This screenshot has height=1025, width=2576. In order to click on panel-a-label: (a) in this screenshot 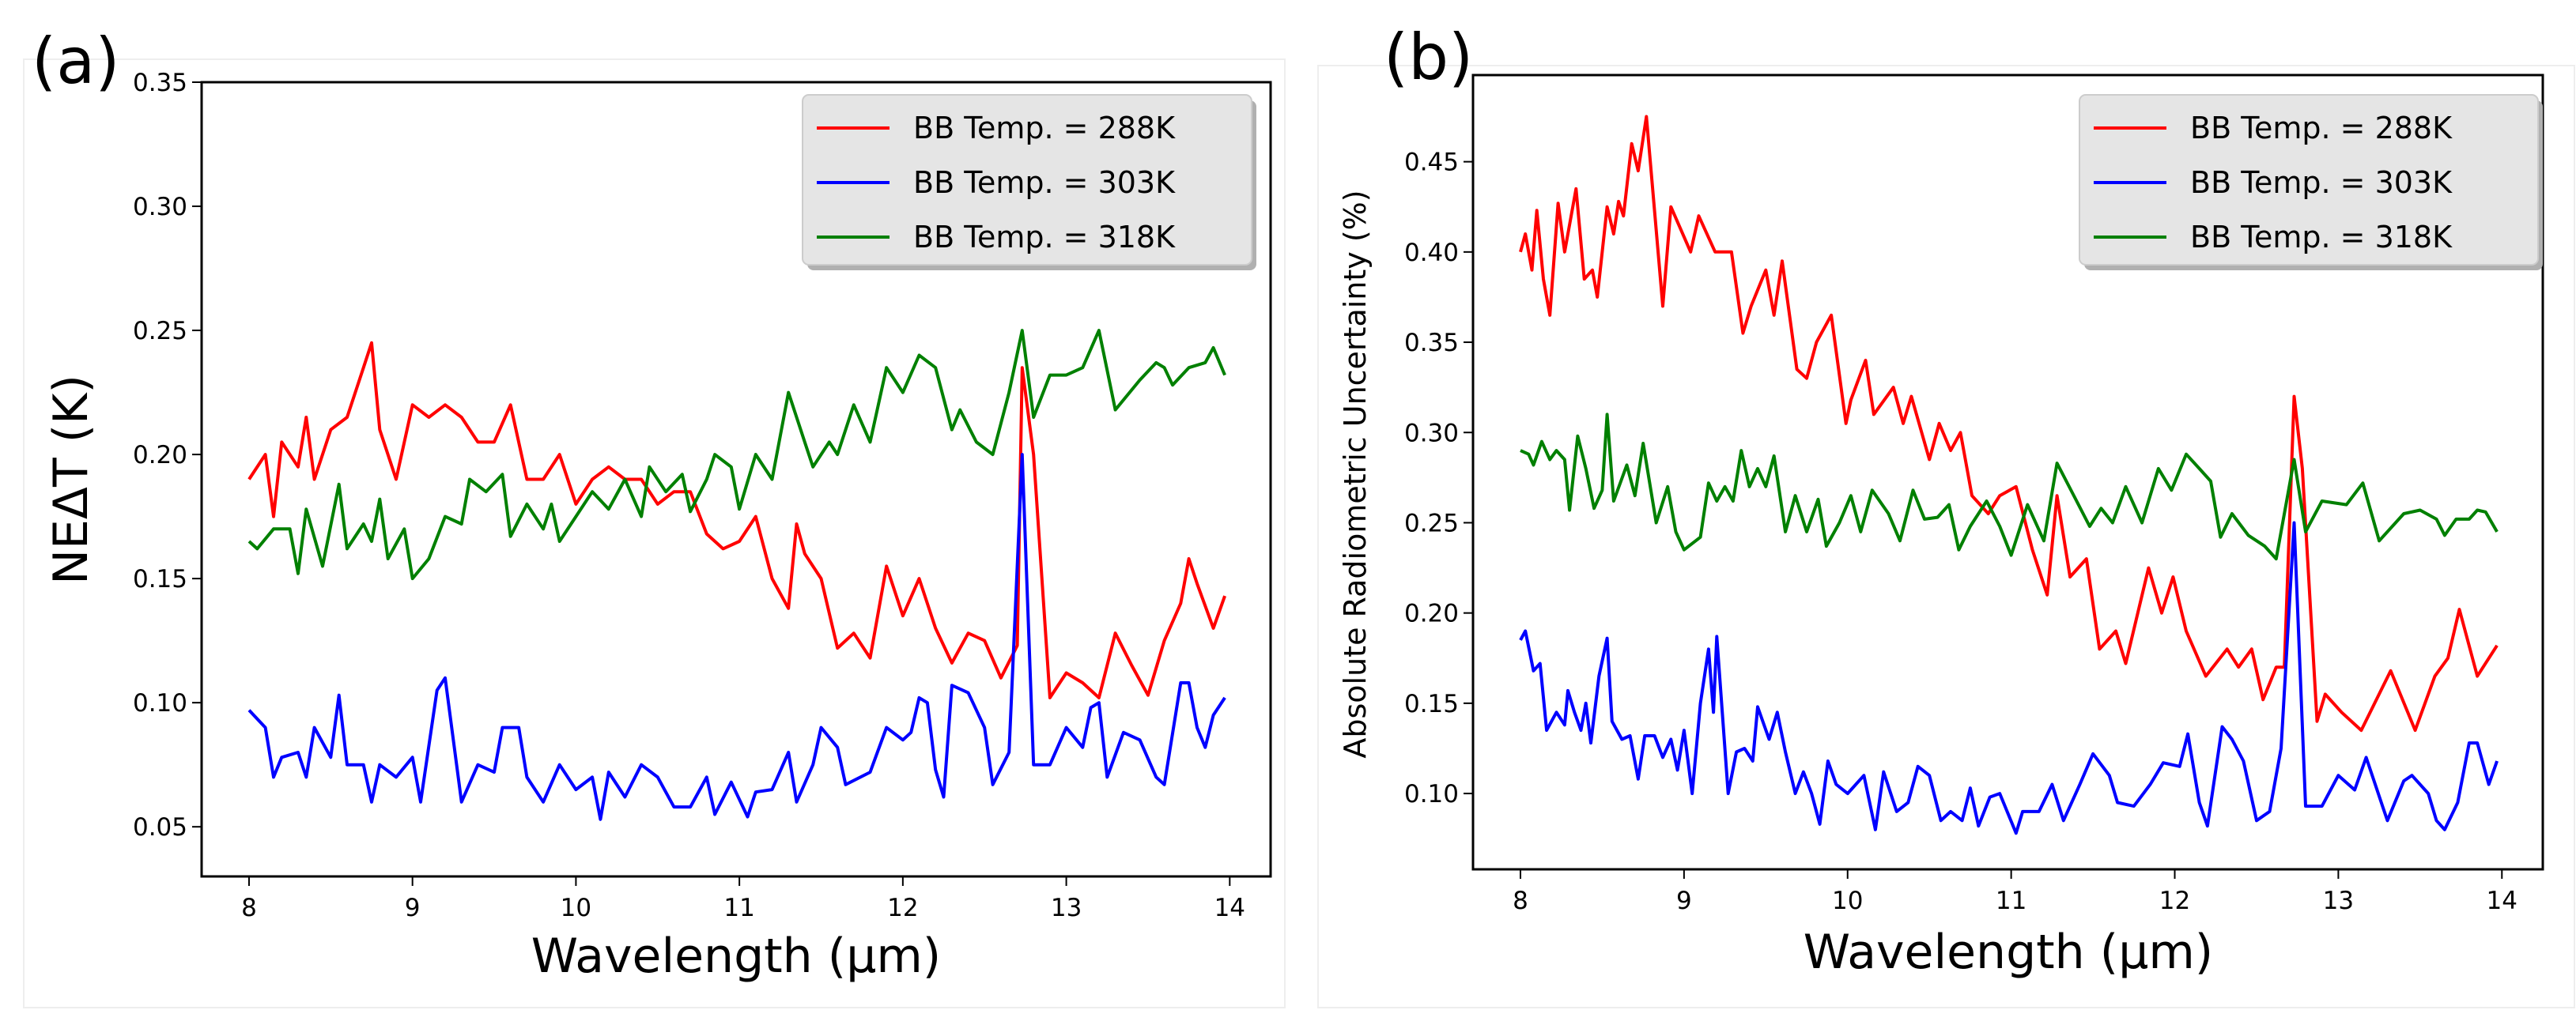, I will do `click(75, 61)`.